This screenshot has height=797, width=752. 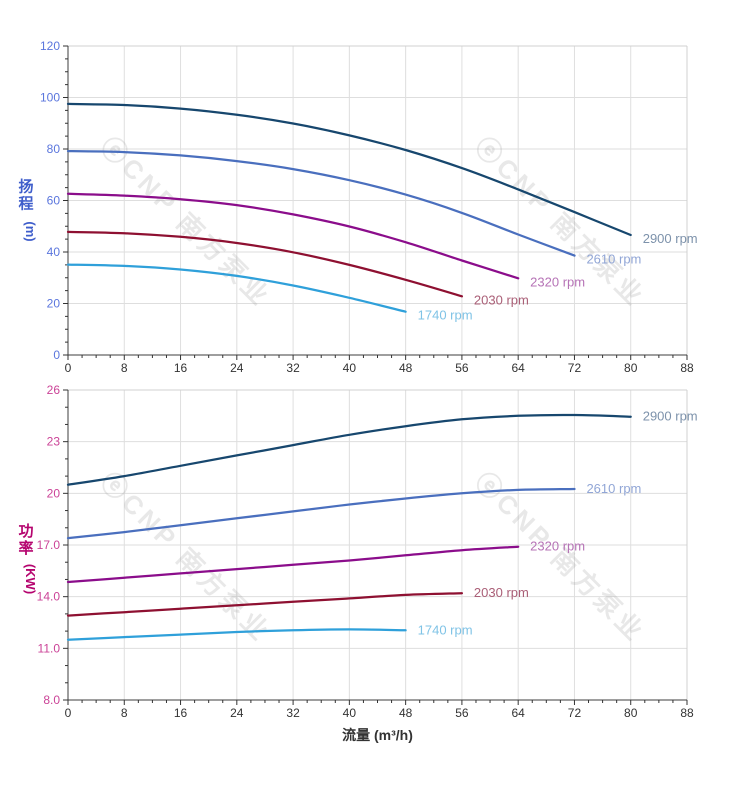 What do you see at coordinates (51, 700) in the screenshot?
I see `y-tick-label: 8.0` at bounding box center [51, 700].